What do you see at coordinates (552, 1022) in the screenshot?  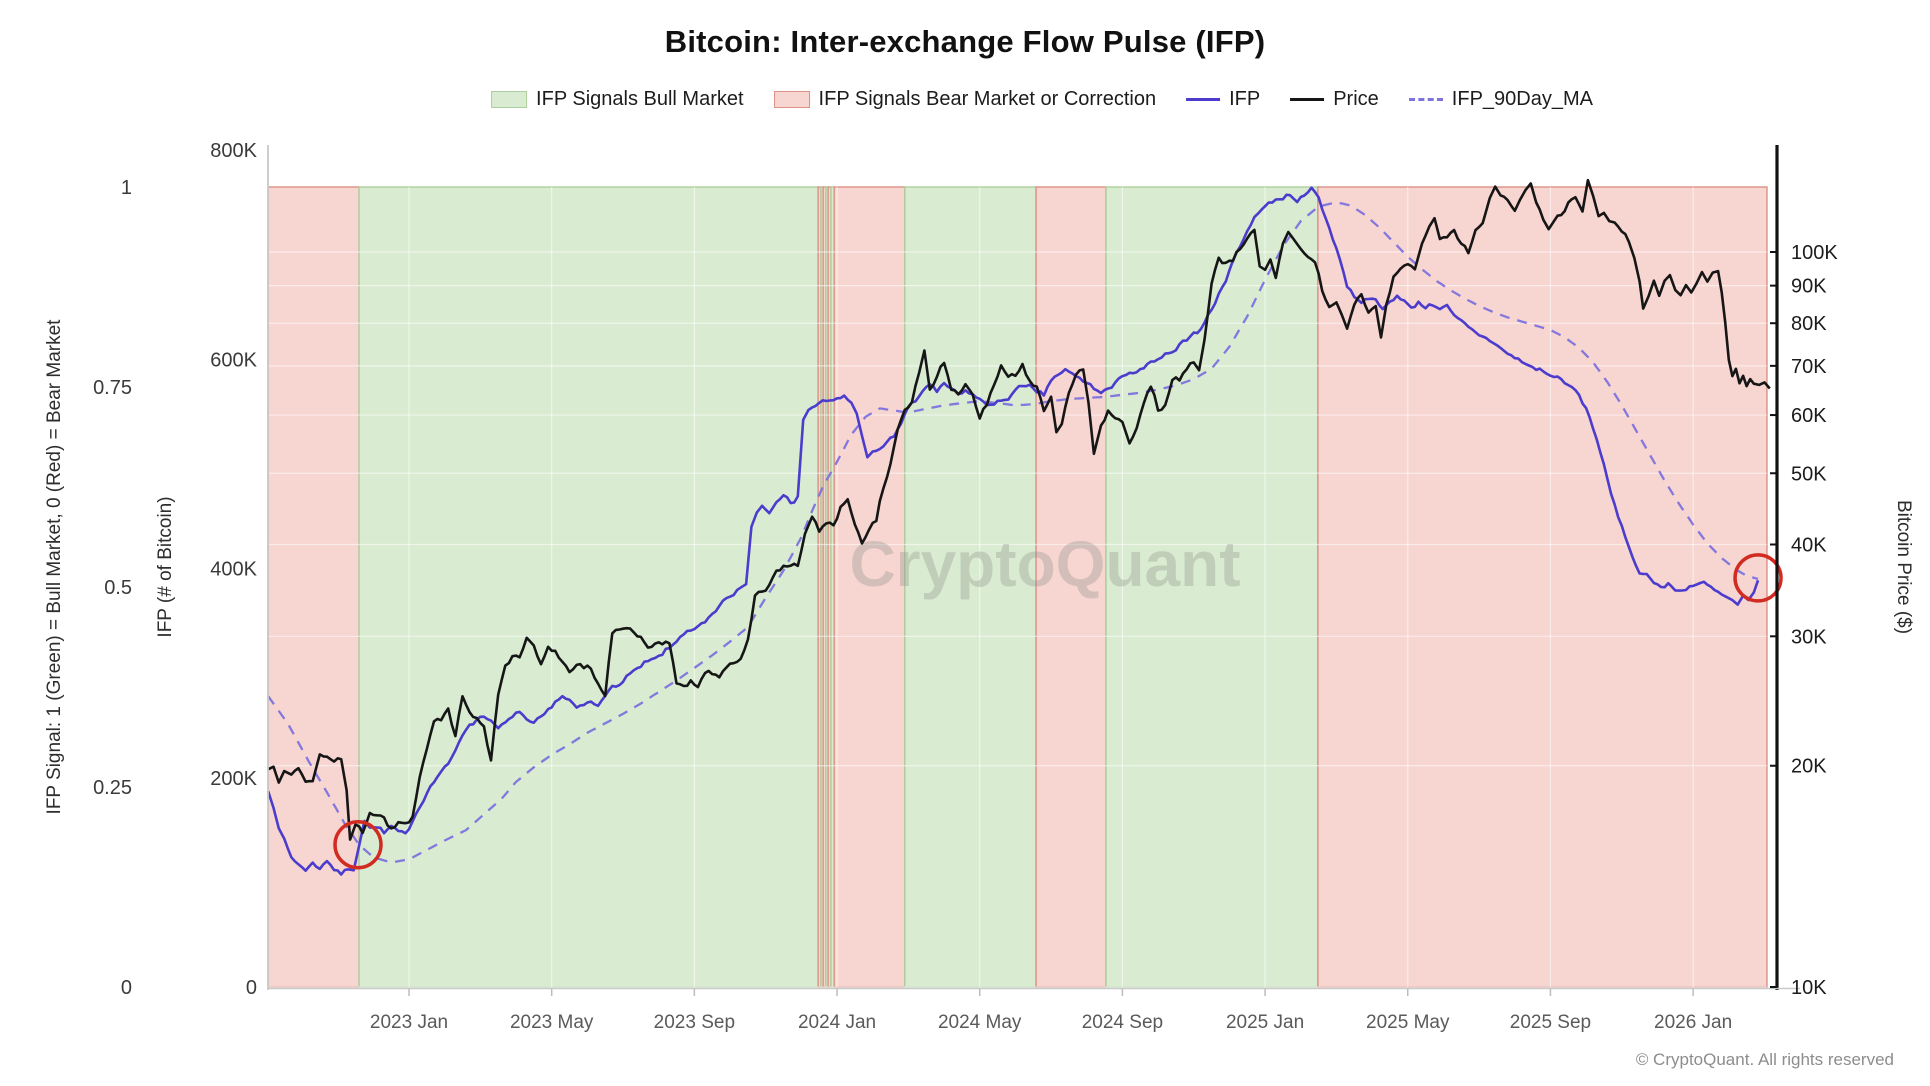 I see `x-tick-label: 2023 May` at bounding box center [552, 1022].